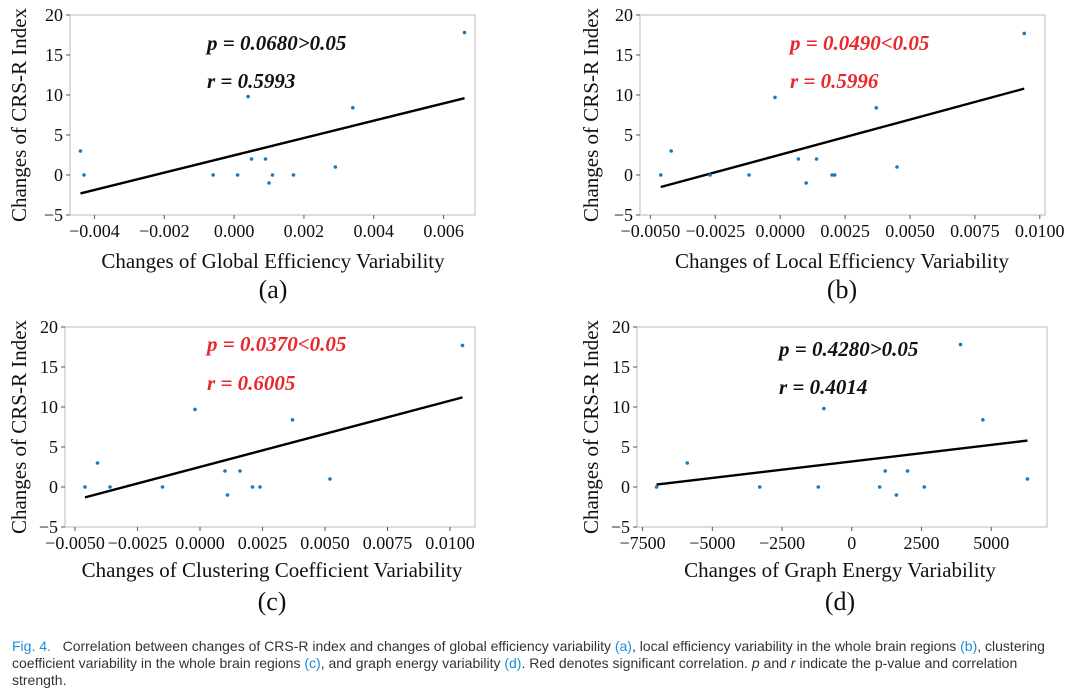 This screenshot has height=697, width=1080. What do you see at coordinates (75, 543) in the screenshot?
I see `x-tick-label: −0.0050` at bounding box center [75, 543].